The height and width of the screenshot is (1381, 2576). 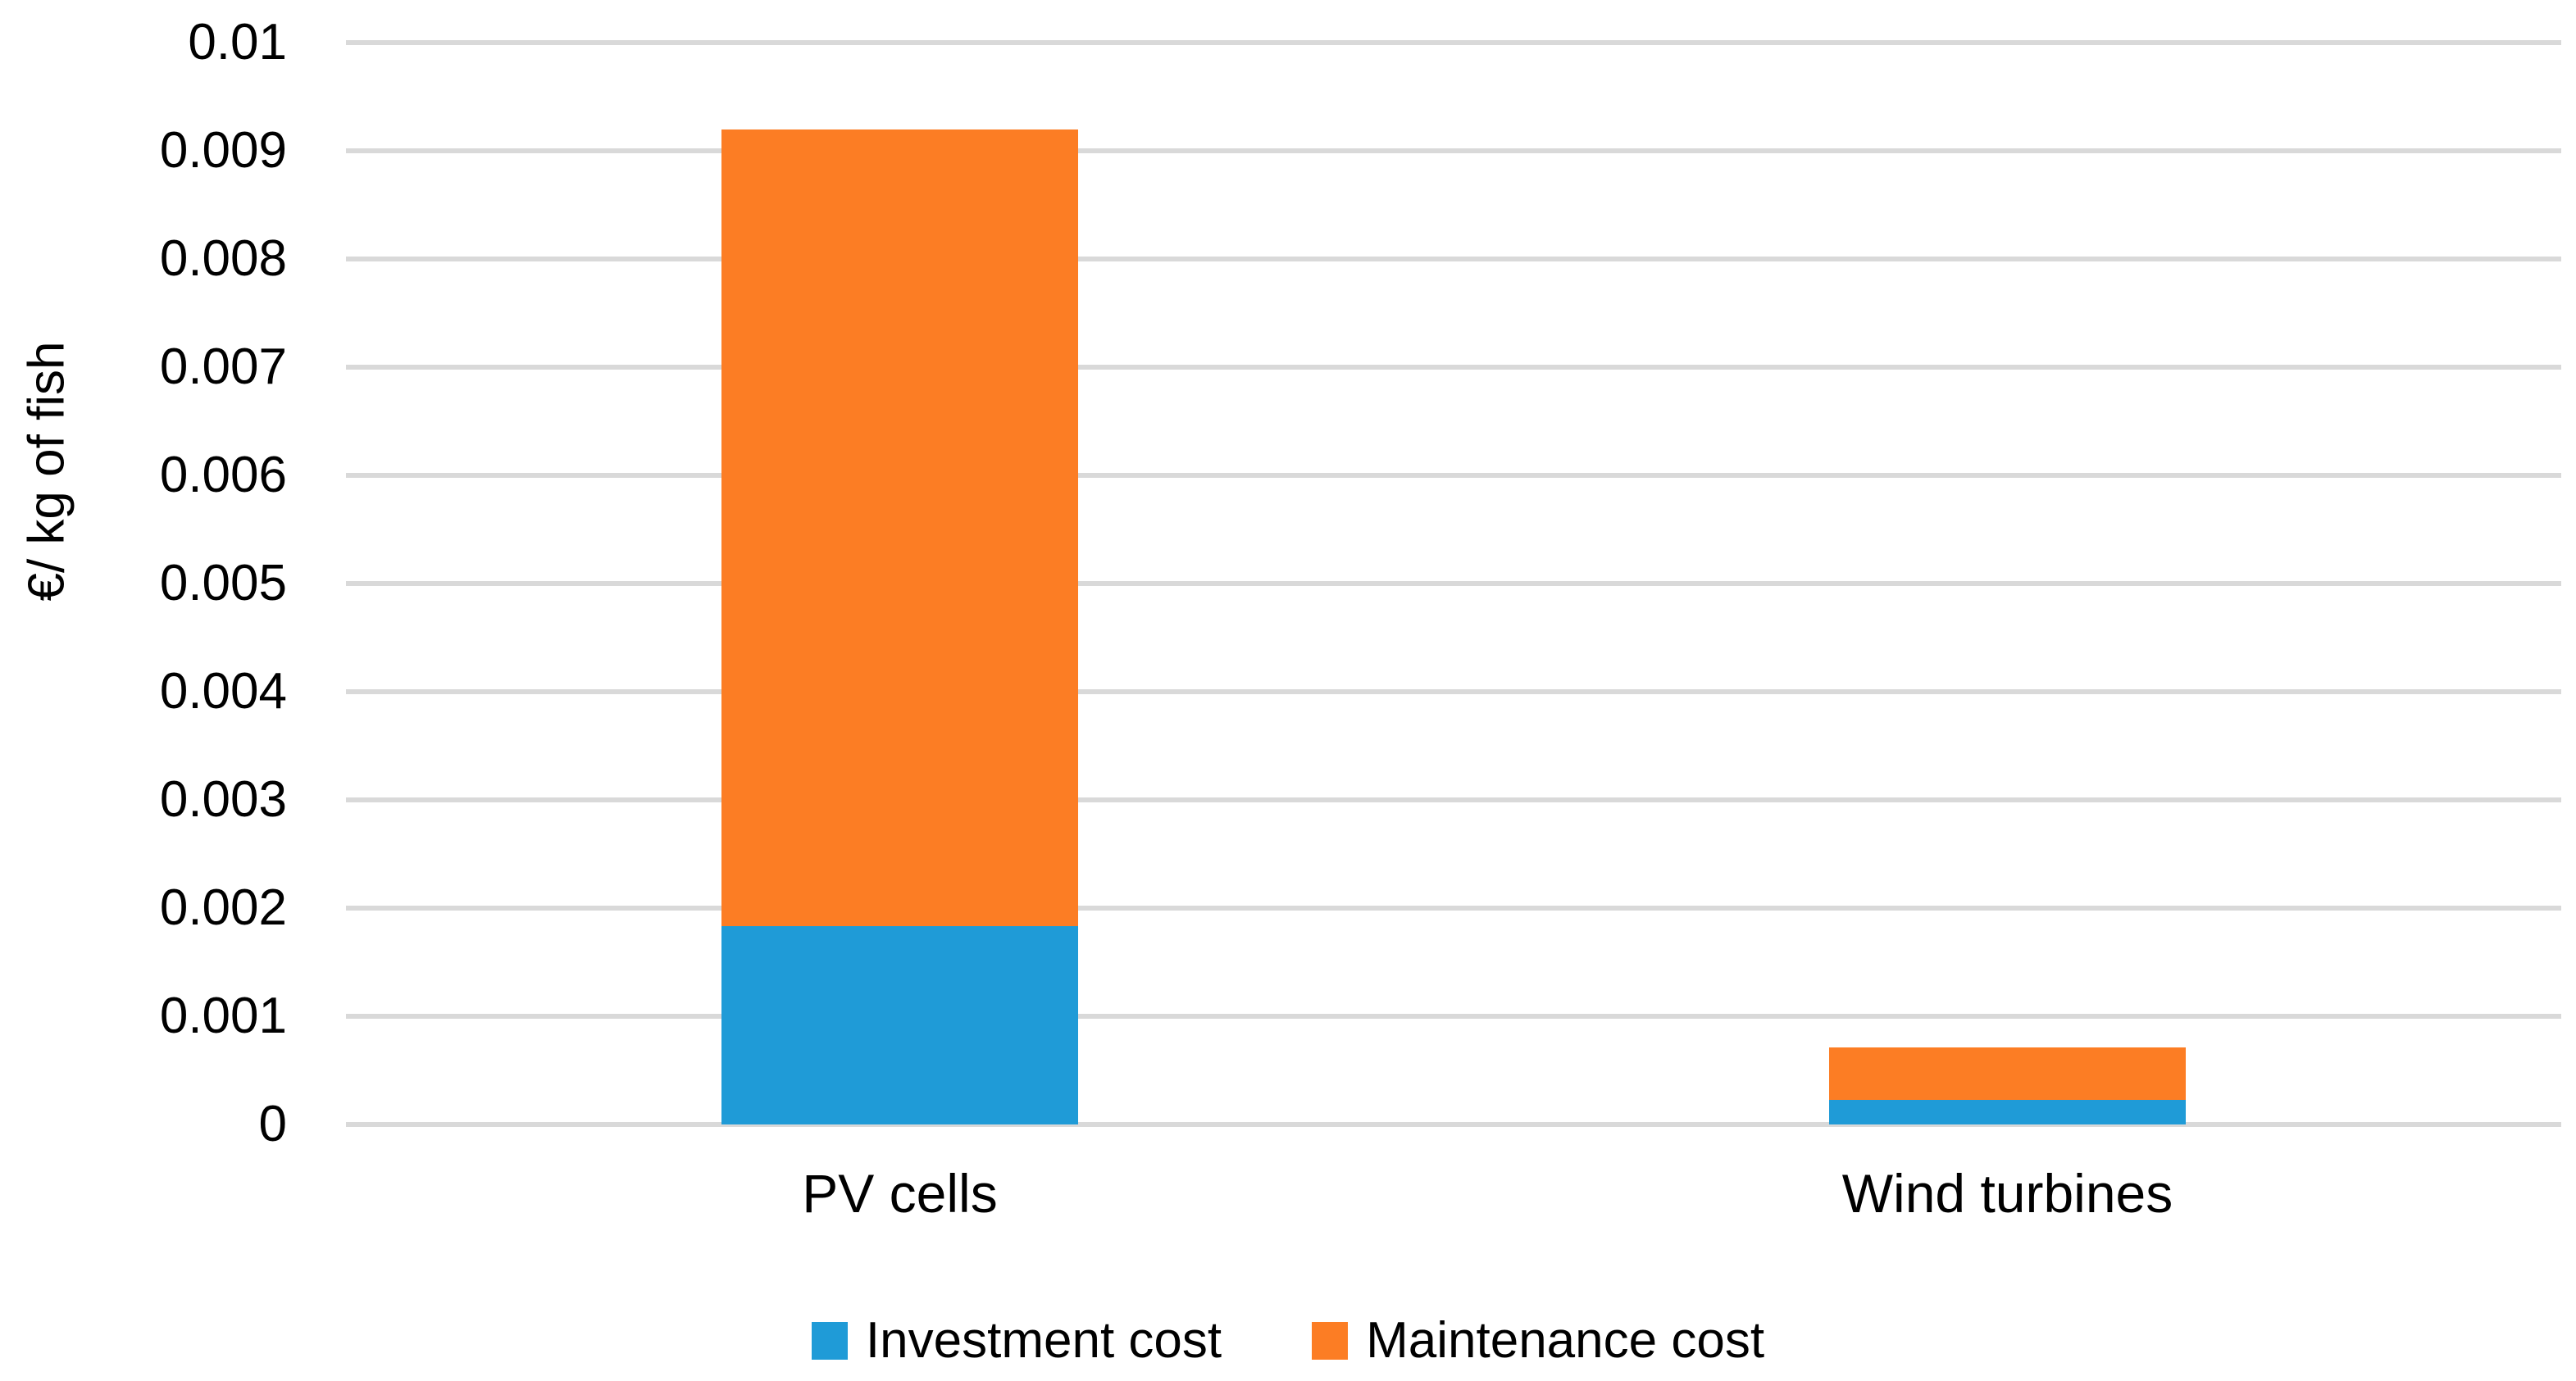 What do you see at coordinates (2008, 1111) in the screenshot?
I see `bar-segment-wind-turbines-investment-cost` at bounding box center [2008, 1111].